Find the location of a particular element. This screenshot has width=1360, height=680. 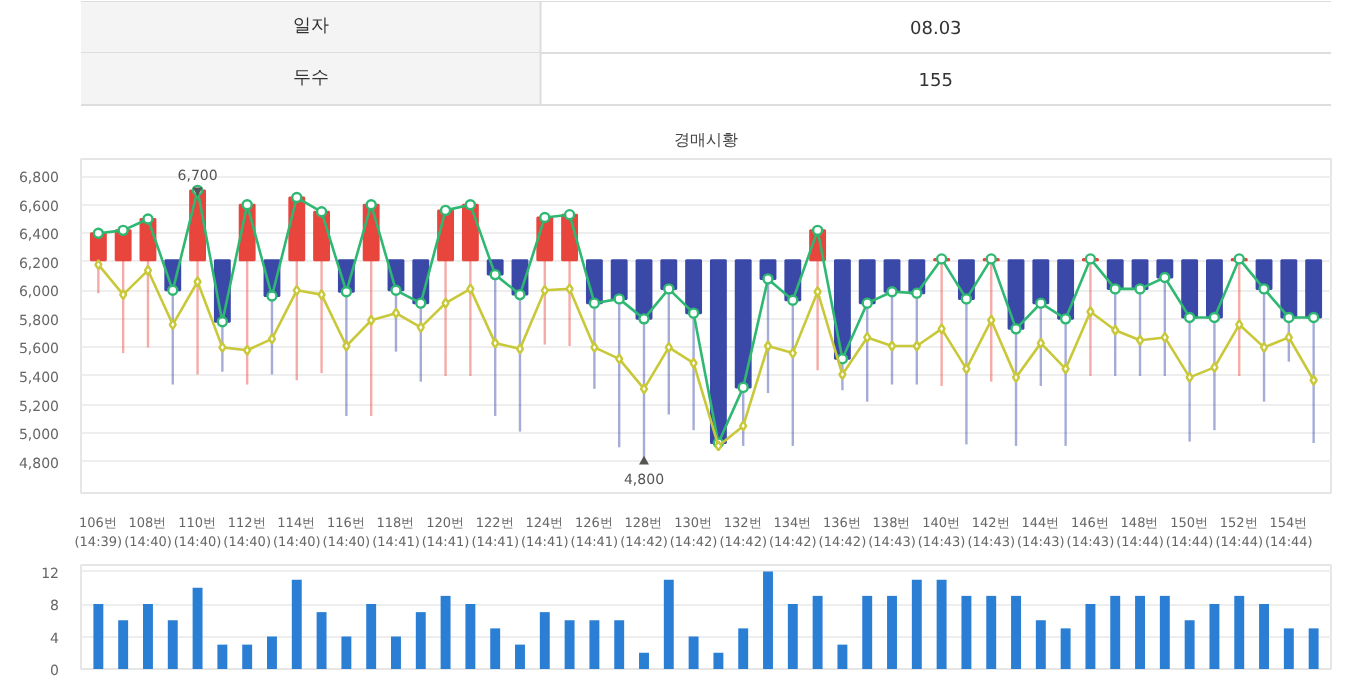

text: 155 is located at coordinates (935, 82).